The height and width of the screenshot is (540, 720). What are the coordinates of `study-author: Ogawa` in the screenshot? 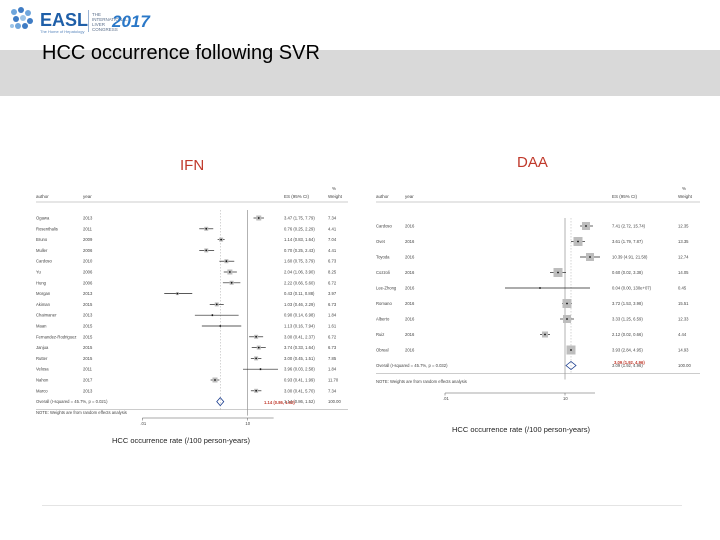 It's located at (43, 218).